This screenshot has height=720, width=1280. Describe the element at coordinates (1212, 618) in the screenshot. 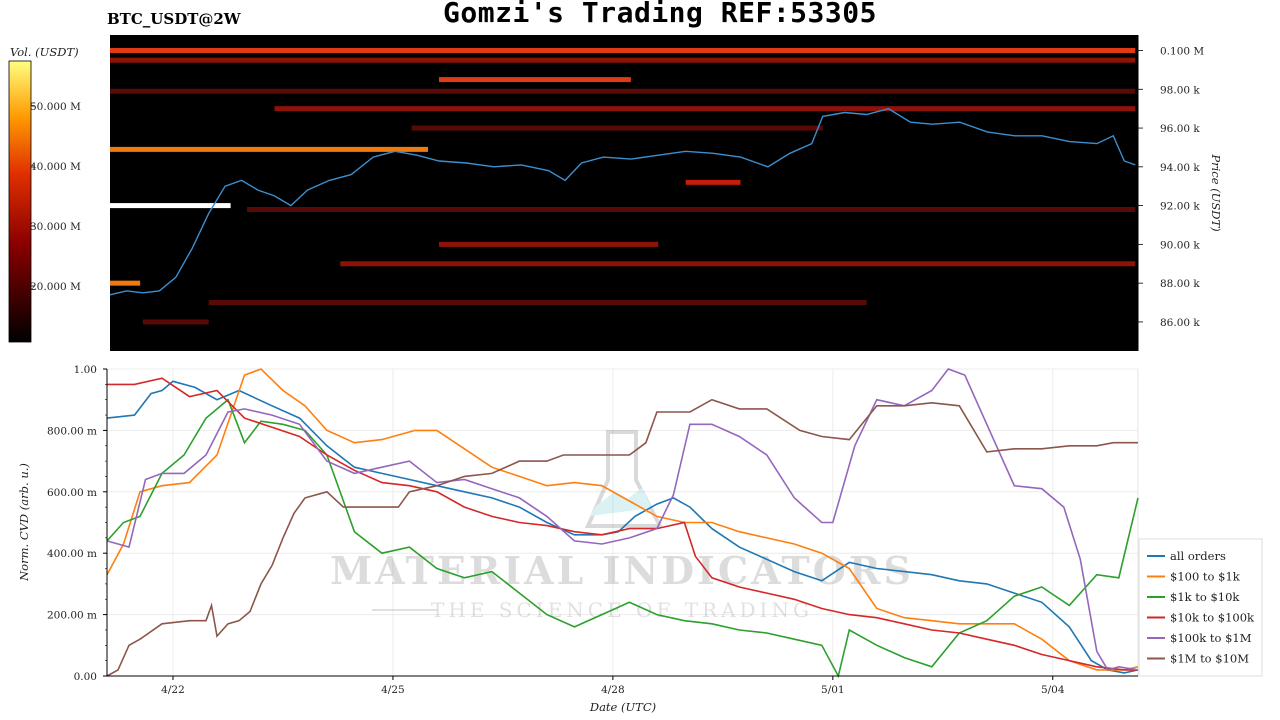

I see `legend-label: $10k to $100k` at that location.